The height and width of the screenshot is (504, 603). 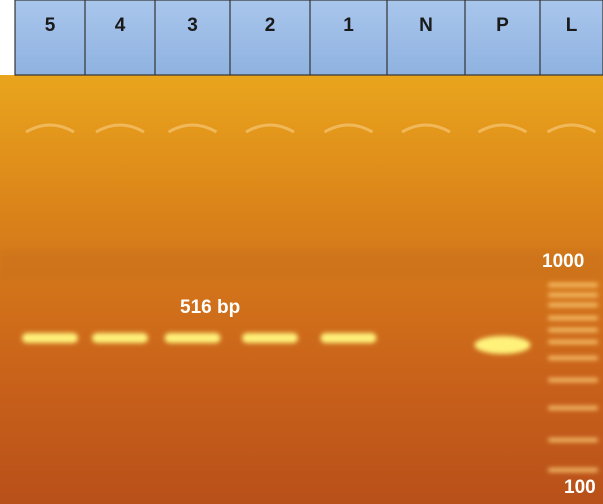 What do you see at coordinates (192, 25) in the screenshot?
I see `lane-label: 3` at bounding box center [192, 25].